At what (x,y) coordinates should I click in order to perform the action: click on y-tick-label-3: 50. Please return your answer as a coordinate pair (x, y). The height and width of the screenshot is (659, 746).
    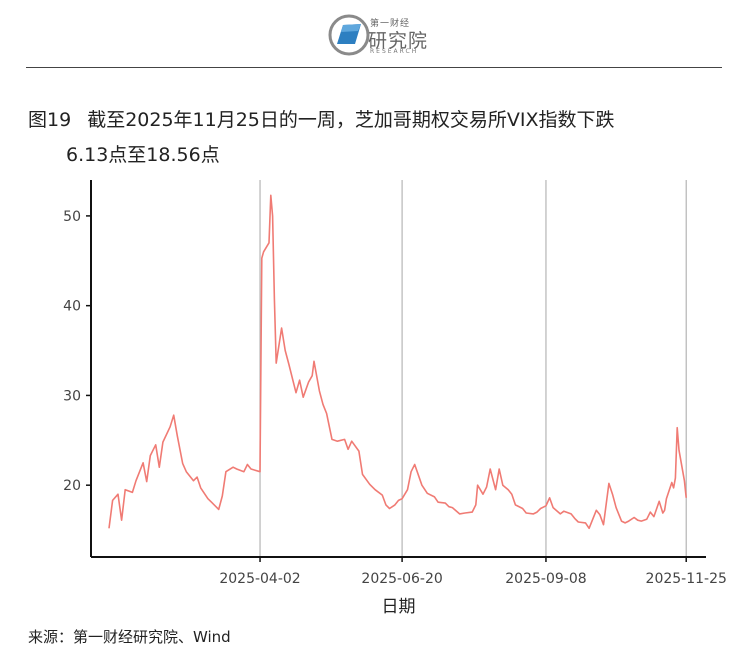
    Looking at the image, I should click on (72, 217).